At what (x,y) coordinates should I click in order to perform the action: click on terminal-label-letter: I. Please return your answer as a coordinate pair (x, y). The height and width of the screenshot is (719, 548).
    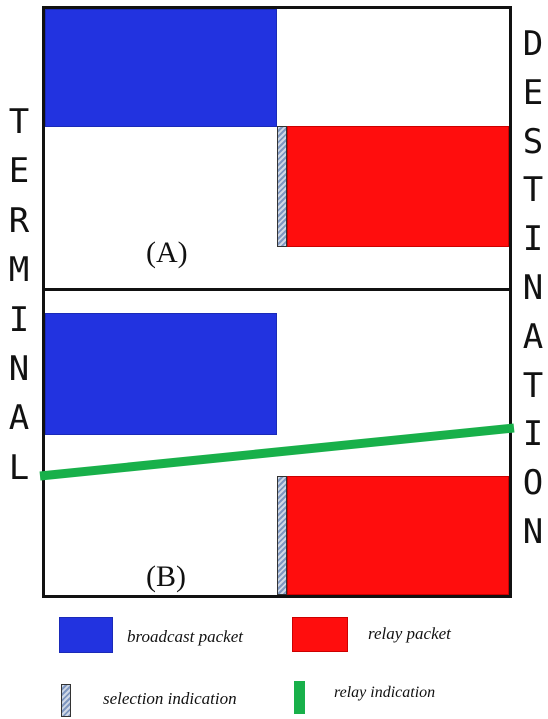
    Looking at the image, I should click on (19, 319).